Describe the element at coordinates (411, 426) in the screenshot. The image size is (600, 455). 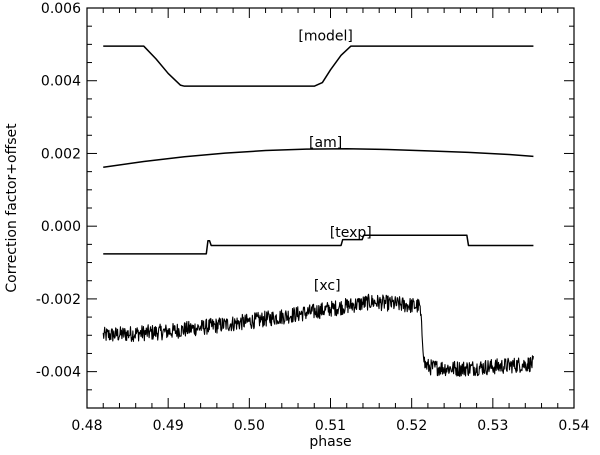
I see `x-tick-label: 0.52` at that location.